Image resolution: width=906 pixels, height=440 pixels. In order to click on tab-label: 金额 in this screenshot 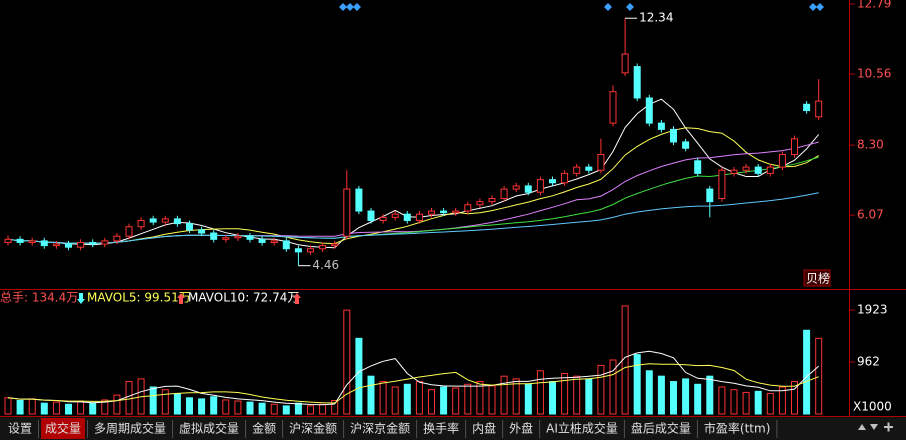, I will do `click(264, 428)`.